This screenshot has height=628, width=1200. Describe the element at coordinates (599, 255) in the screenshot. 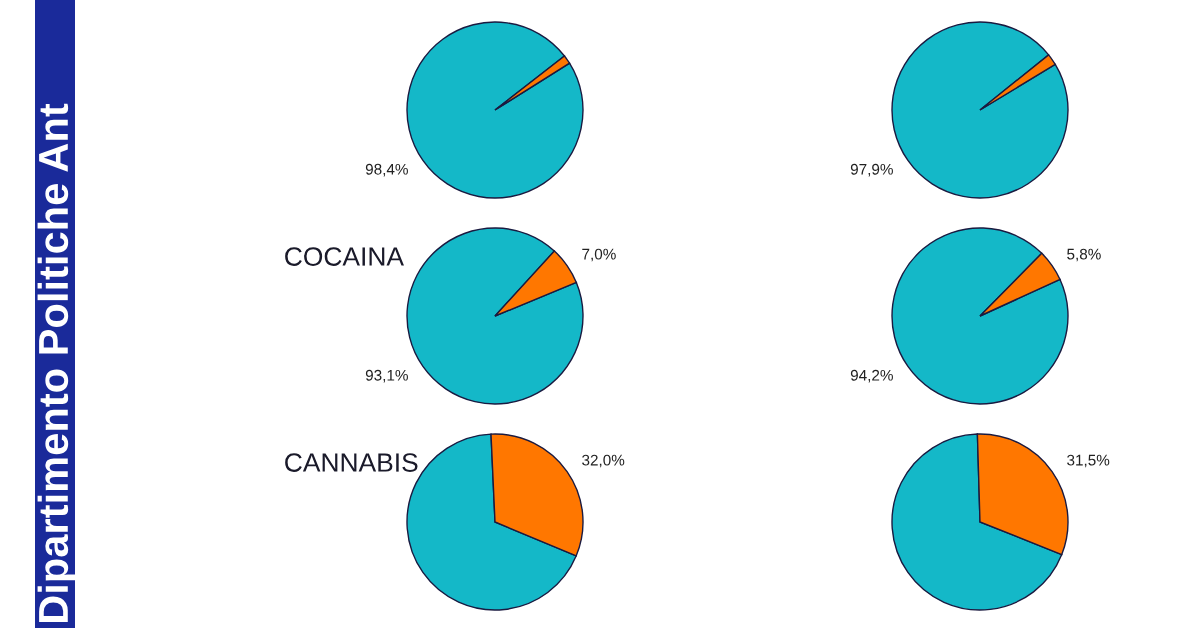

I see `data-label: 7,0%` at that location.